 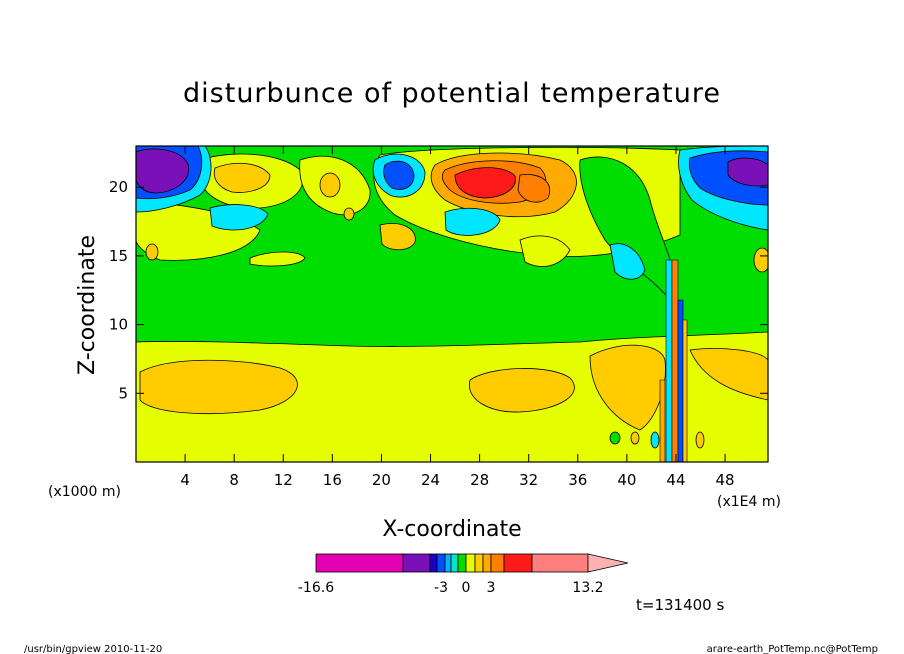 What do you see at coordinates (218, 387) in the screenshot?
I see `region-lower-left-positive` at bounding box center [218, 387].